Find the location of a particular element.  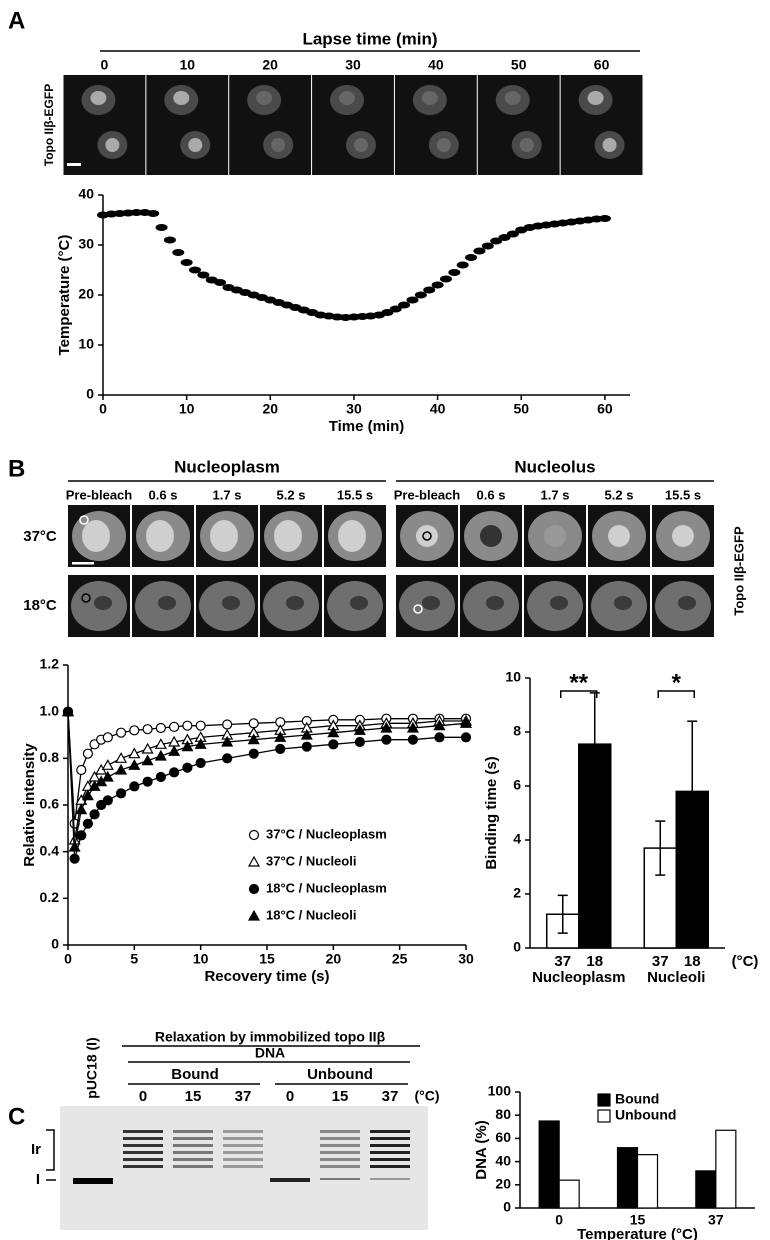

region-header: Nucleoplasm is located at coordinates (227, 466).